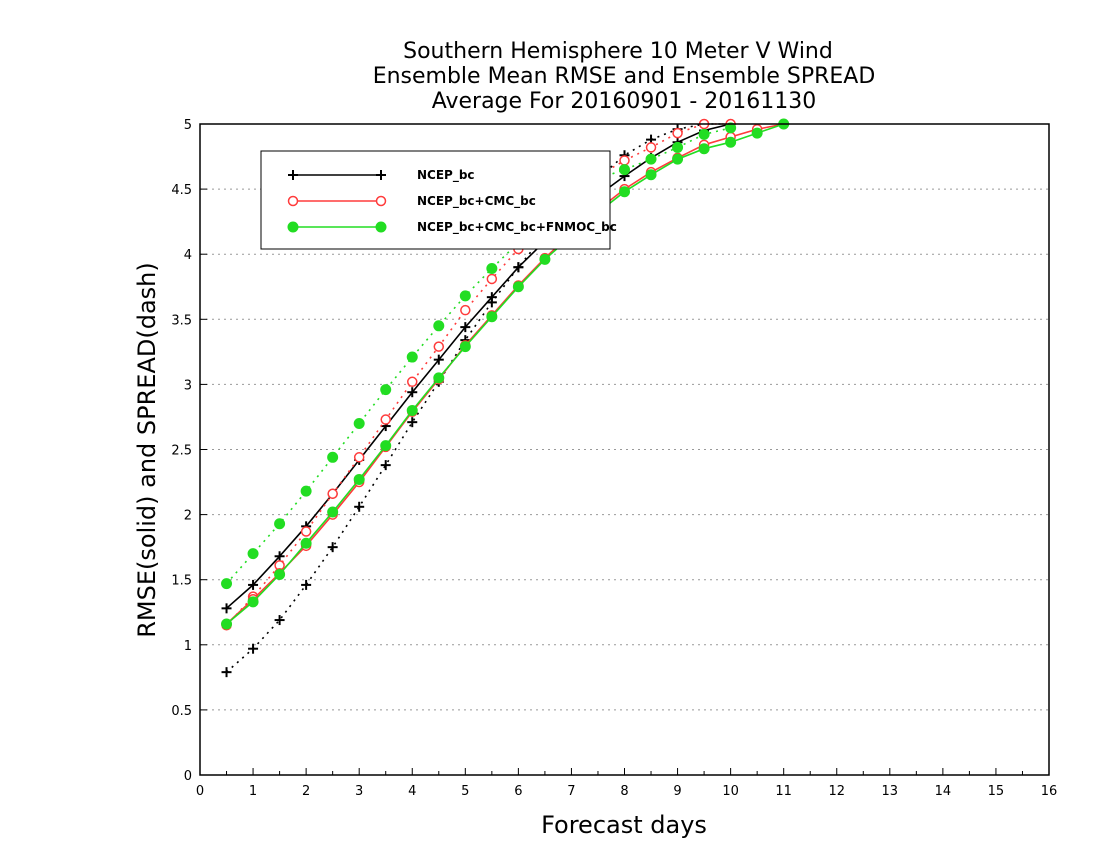 The height and width of the screenshot is (850, 1100). I want to click on y-tick-label: 2, so click(188, 516).